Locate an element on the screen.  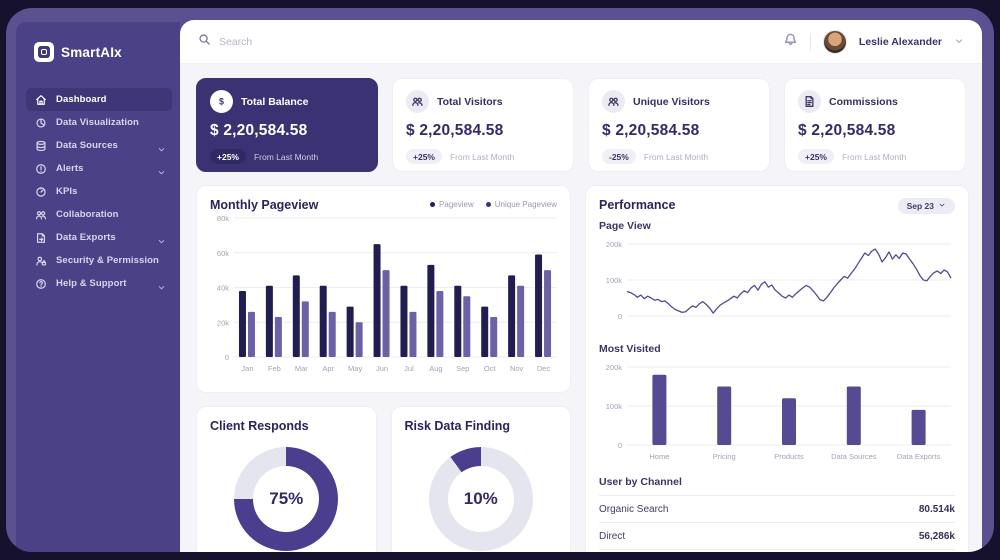
svg-text: Home is located at coordinates (659, 456).